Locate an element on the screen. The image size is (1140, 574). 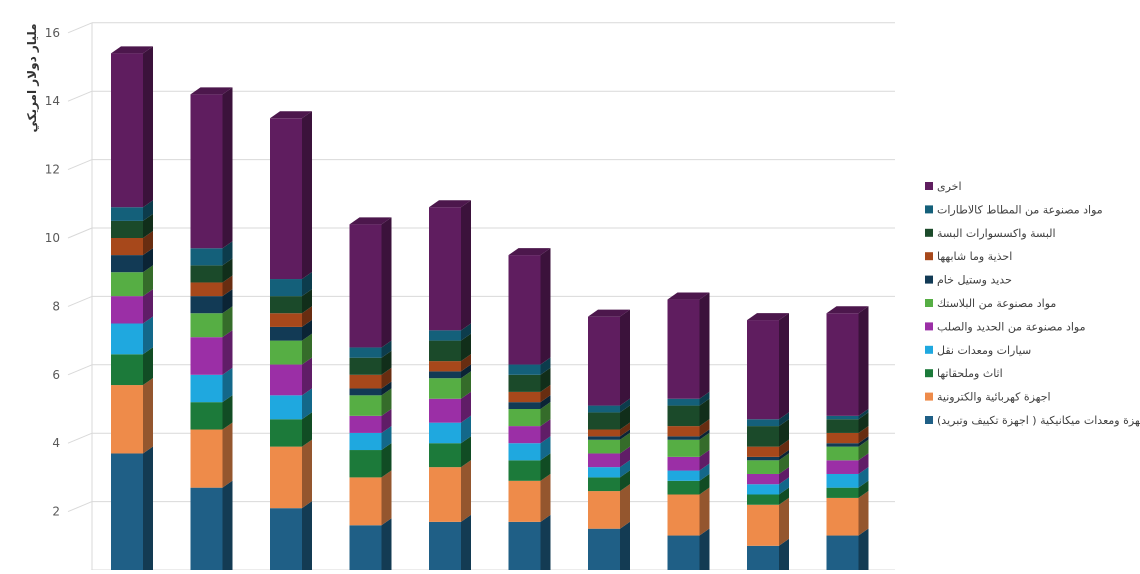
legend-label: سيارات ومعدات نقل is located at coordinates (984, 350).